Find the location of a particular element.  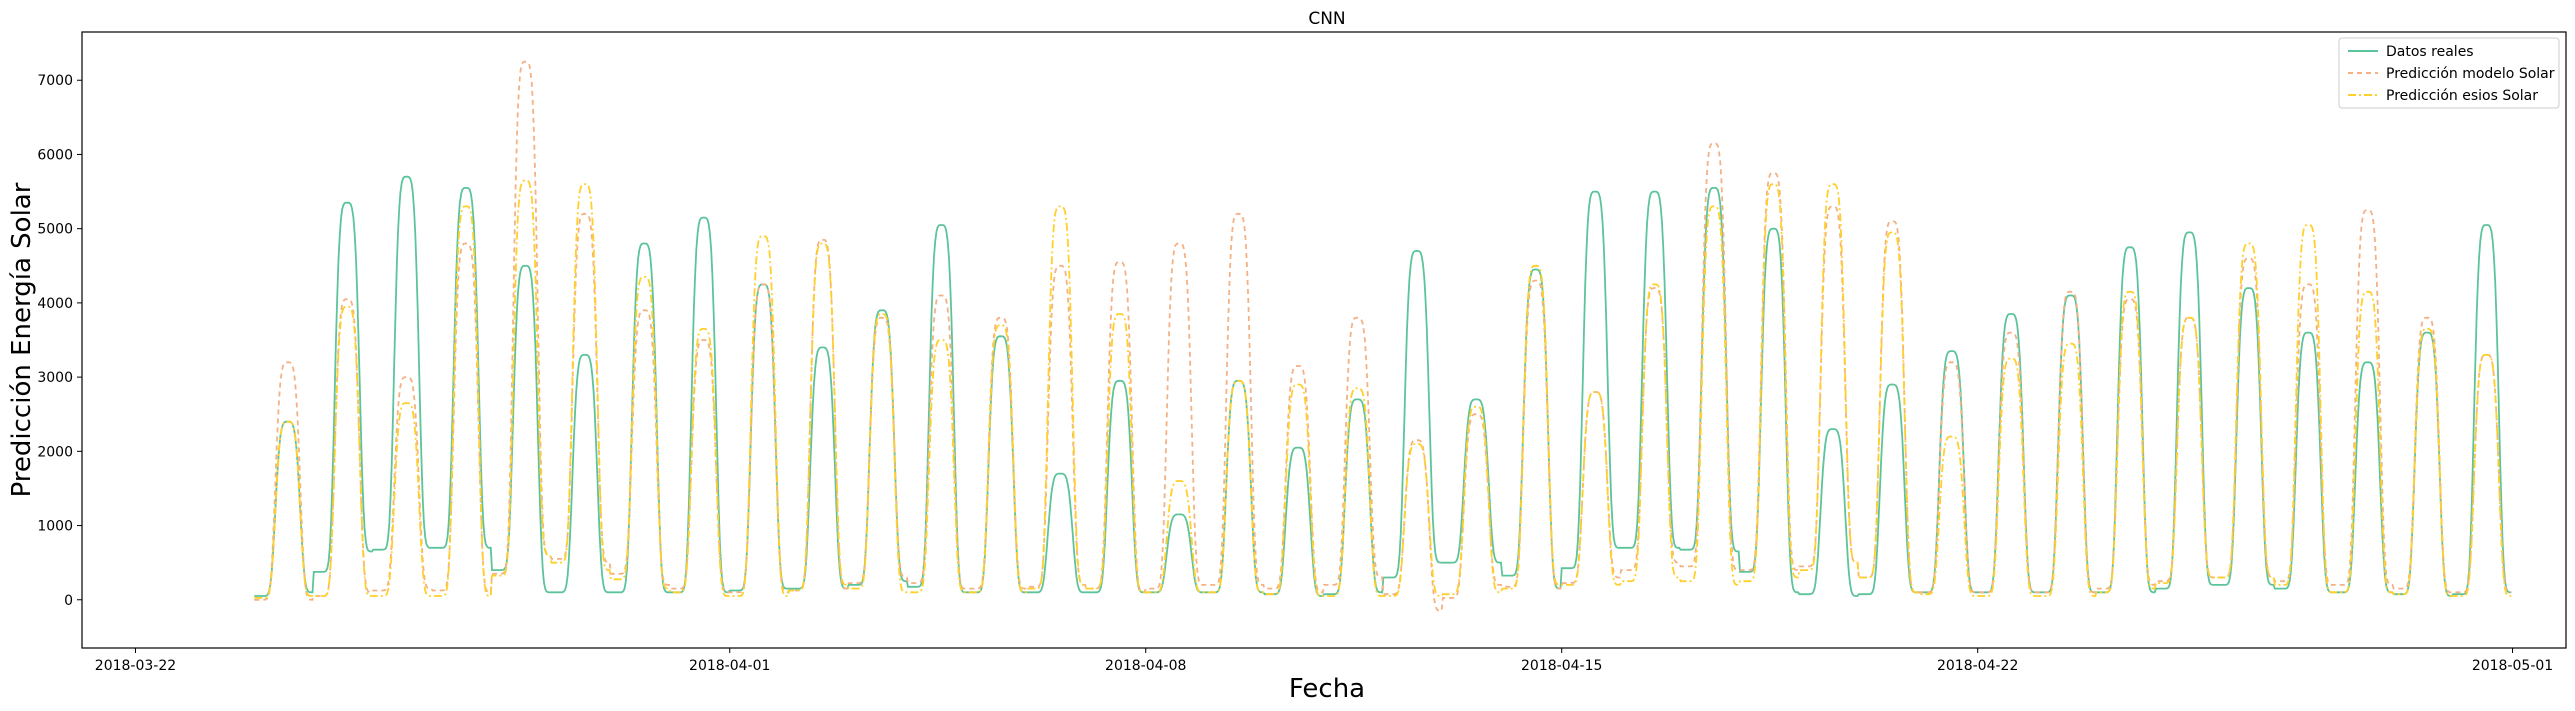

x-tick-label: 2018-04-15 is located at coordinates (1561, 666).